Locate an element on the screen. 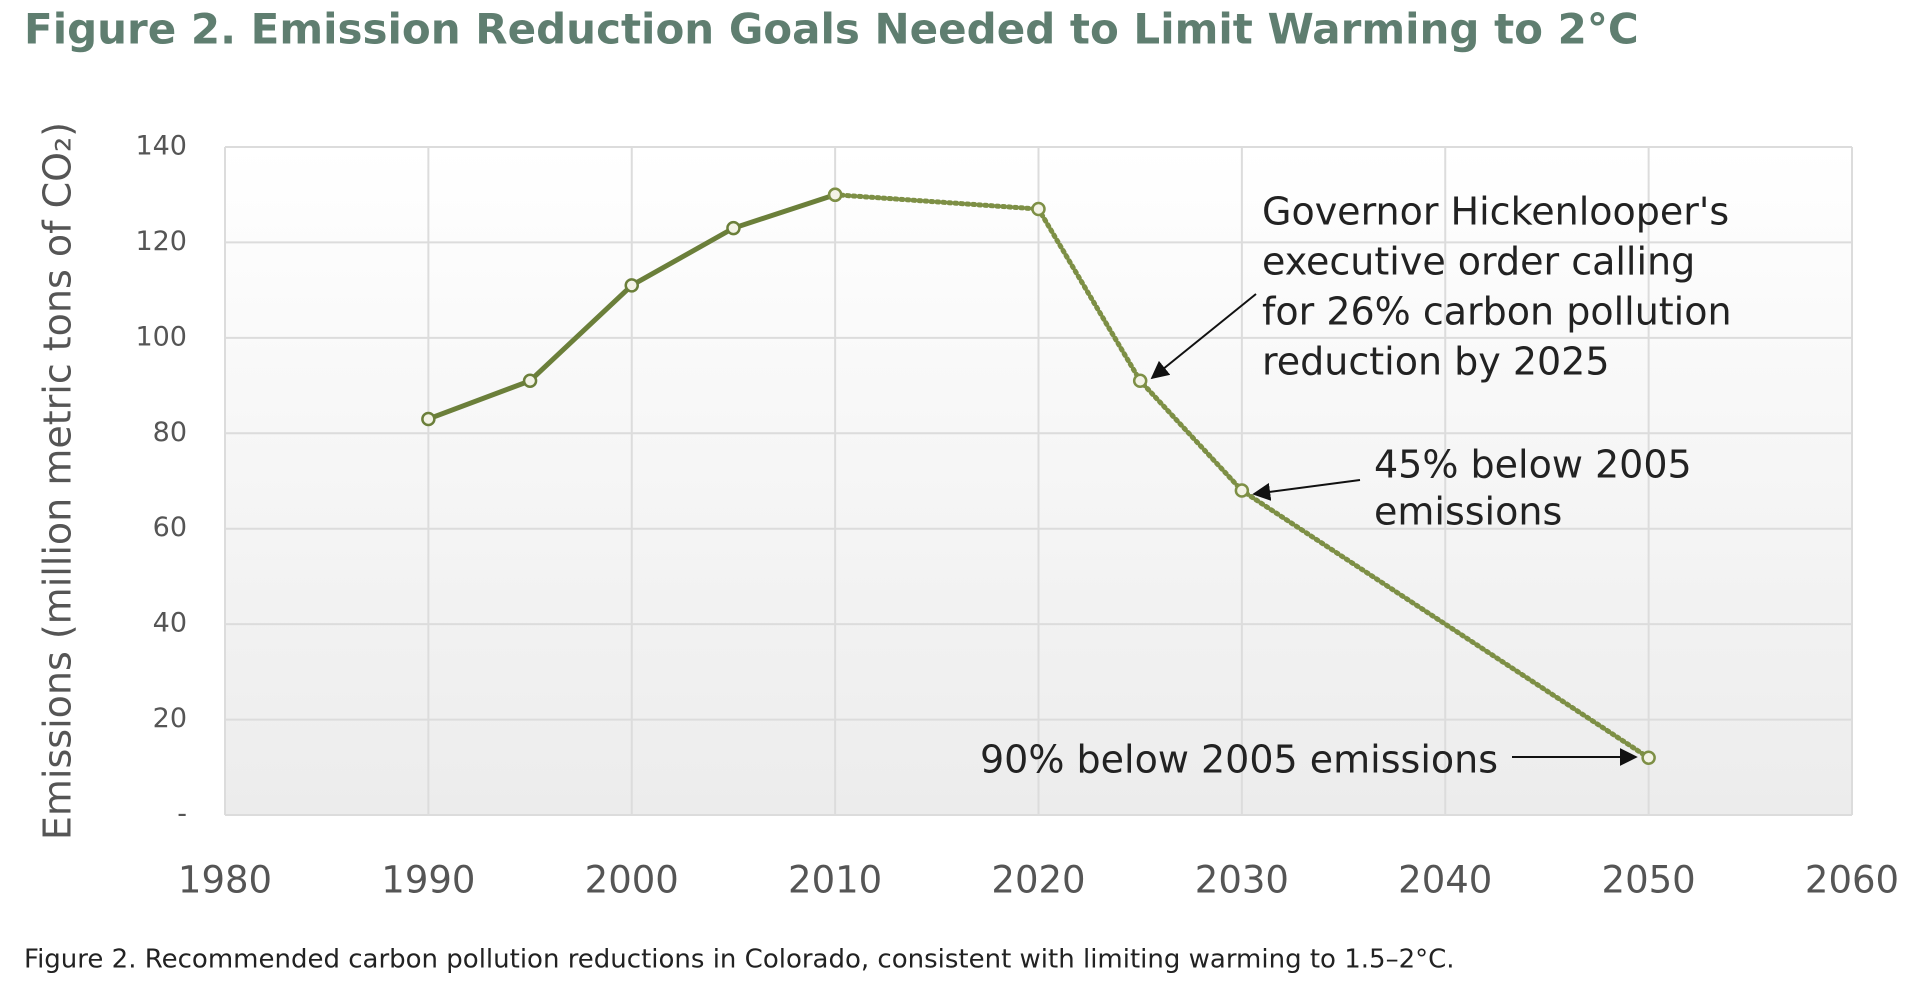  x-tick-label: 2040 is located at coordinates (1445, 880).